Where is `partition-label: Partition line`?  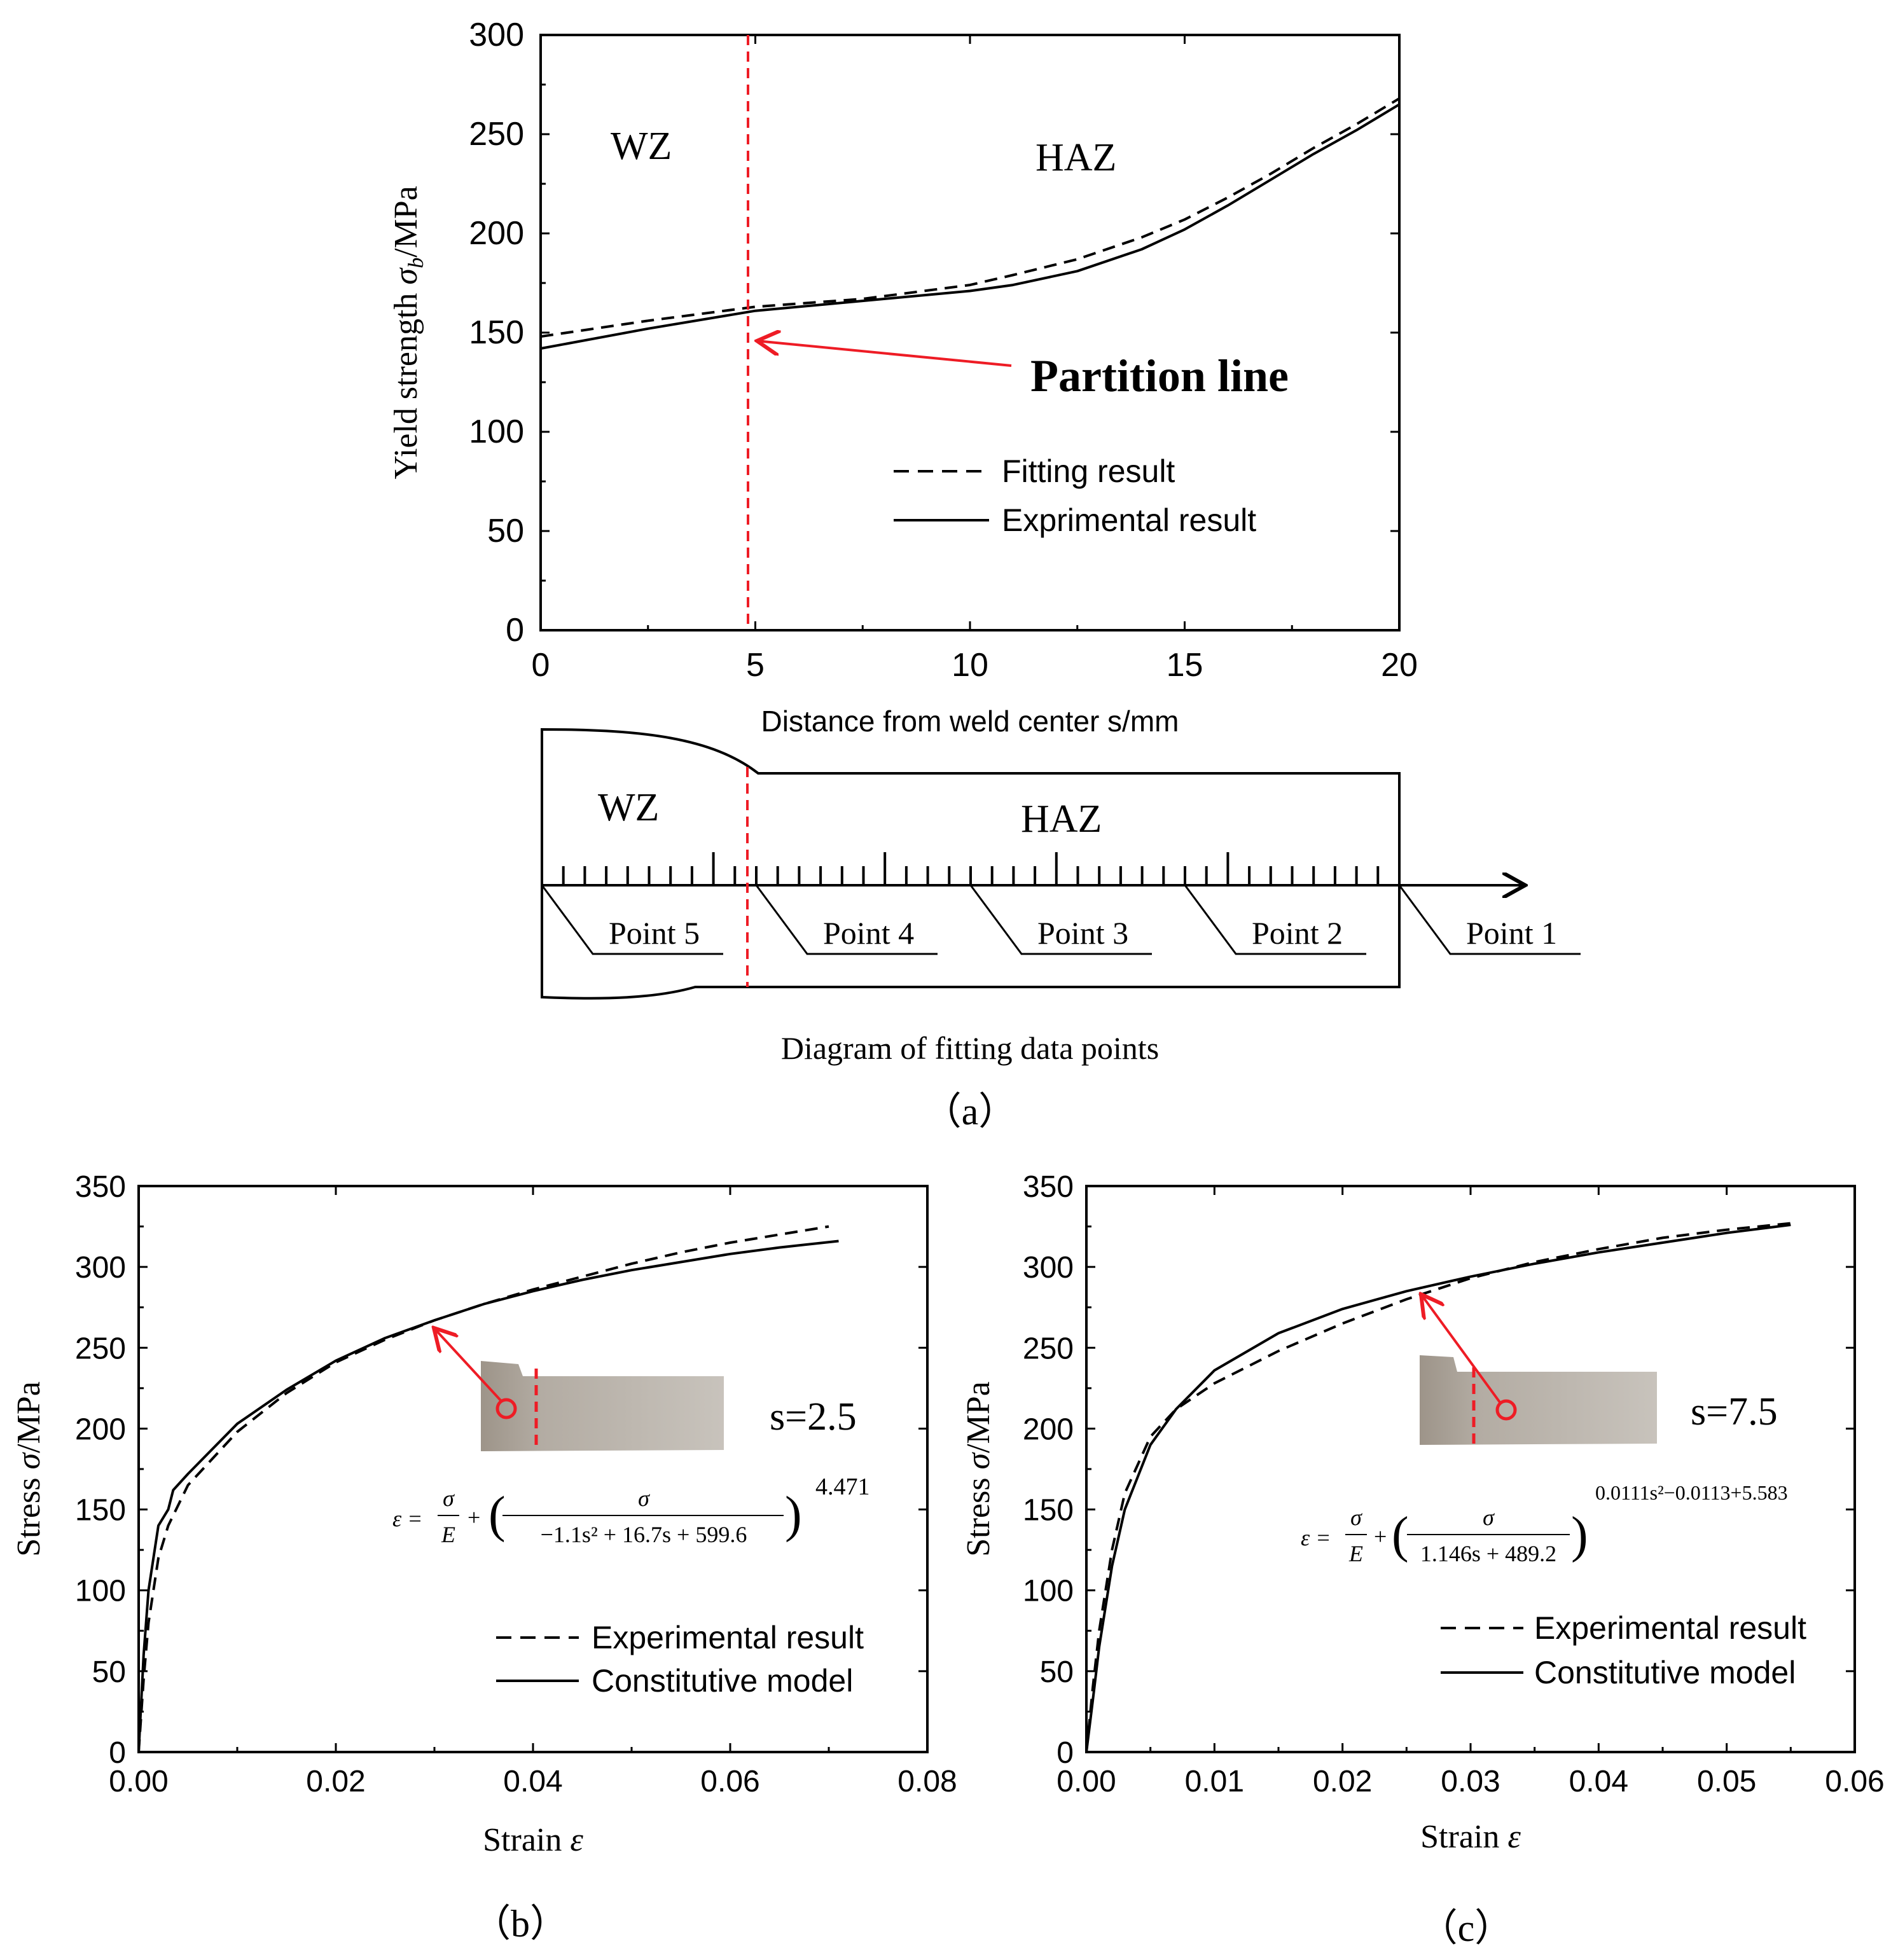
partition-label: Partition line is located at coordinates (1159, 376).